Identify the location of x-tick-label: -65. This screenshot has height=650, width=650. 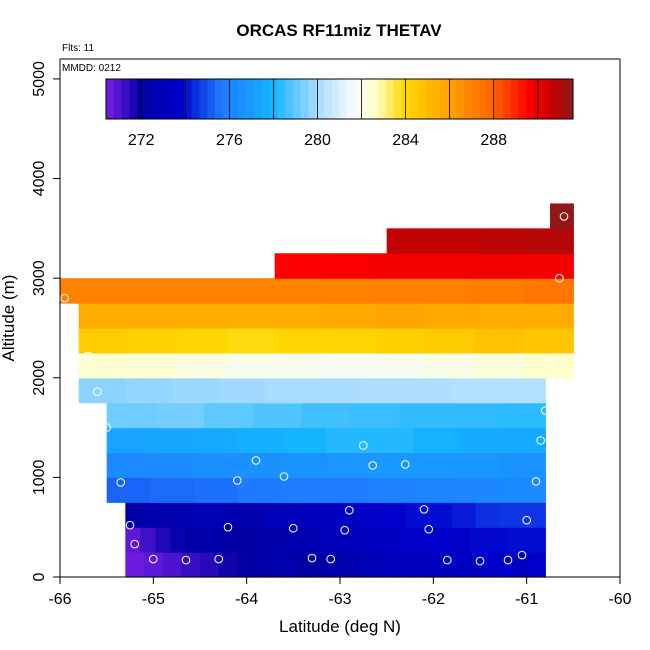
(153, 599).